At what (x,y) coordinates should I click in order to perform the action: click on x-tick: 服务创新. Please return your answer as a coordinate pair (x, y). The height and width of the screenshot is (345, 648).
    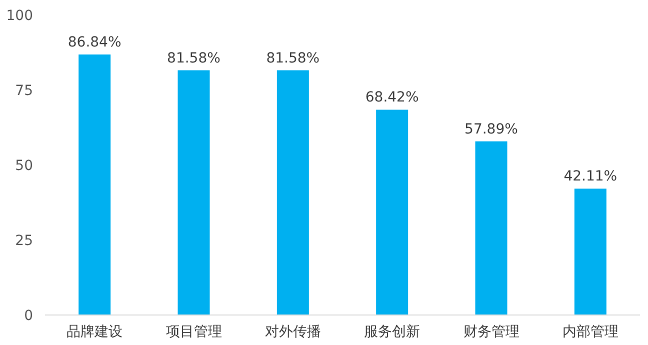
    Looking at the image, I should click on (392, 332).